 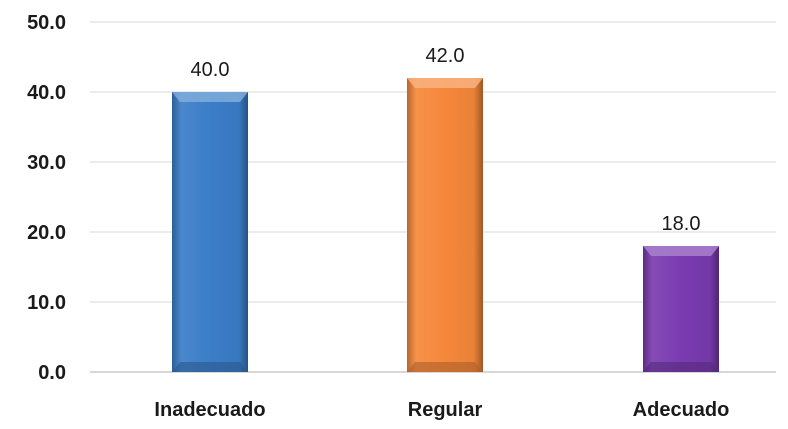 What do you see at coordinates (681, 410) in the screenshot?
I see `x-tick-label: Adecuado` at bounding box center [681, 410].